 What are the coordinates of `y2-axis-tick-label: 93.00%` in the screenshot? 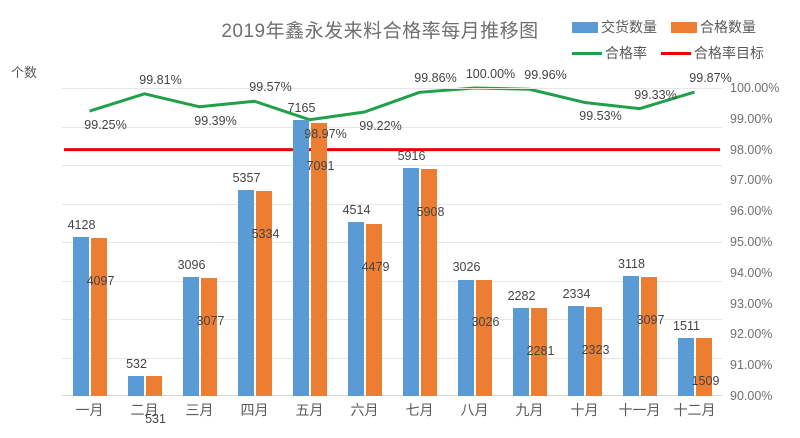 It's located at (751, 303).